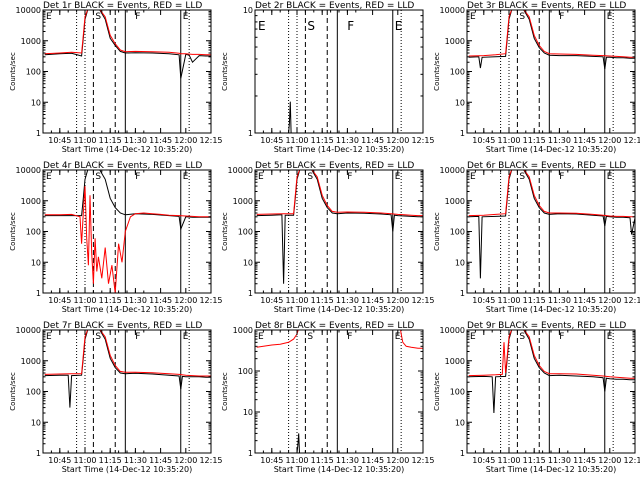  What do you see at coordinates (334, 166) in the screenshot?
I see `panel-title: Det 5r BLACK = Events, RED = LLD` at bounding box center [334, 166].